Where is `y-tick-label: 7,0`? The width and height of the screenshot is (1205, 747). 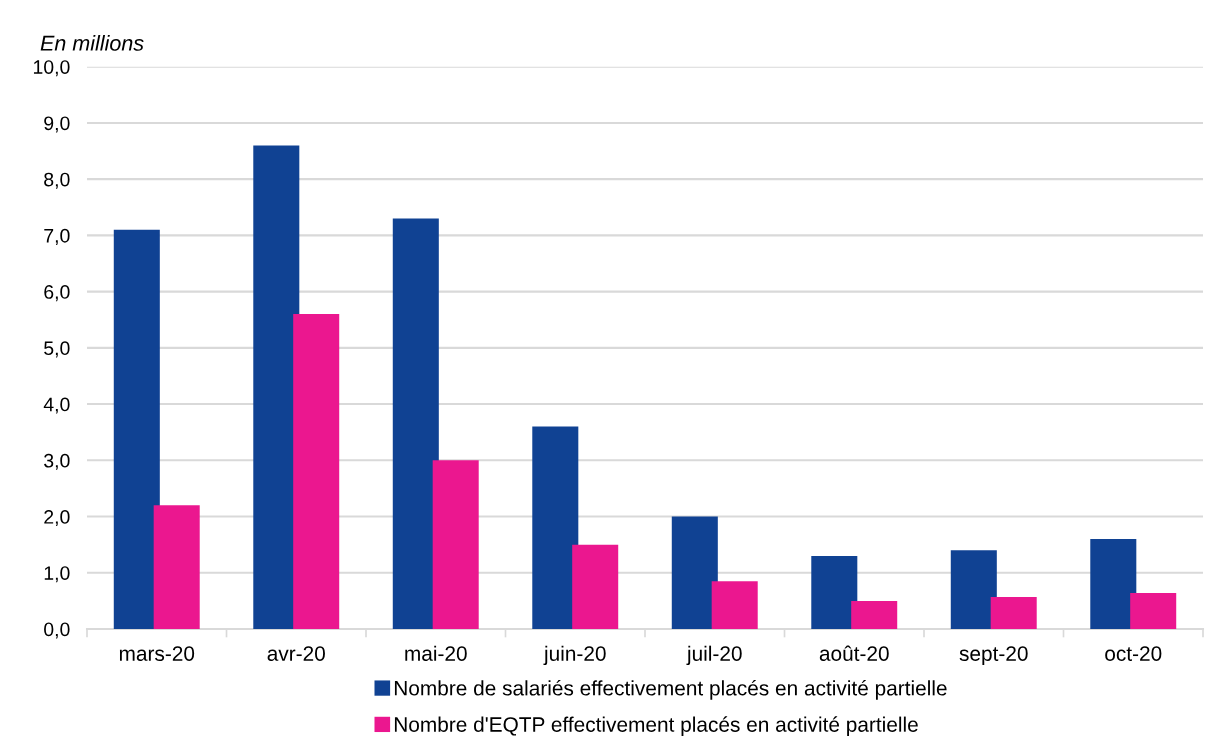
y-tick-label: 7,0 is located at coordinates (57, 236).